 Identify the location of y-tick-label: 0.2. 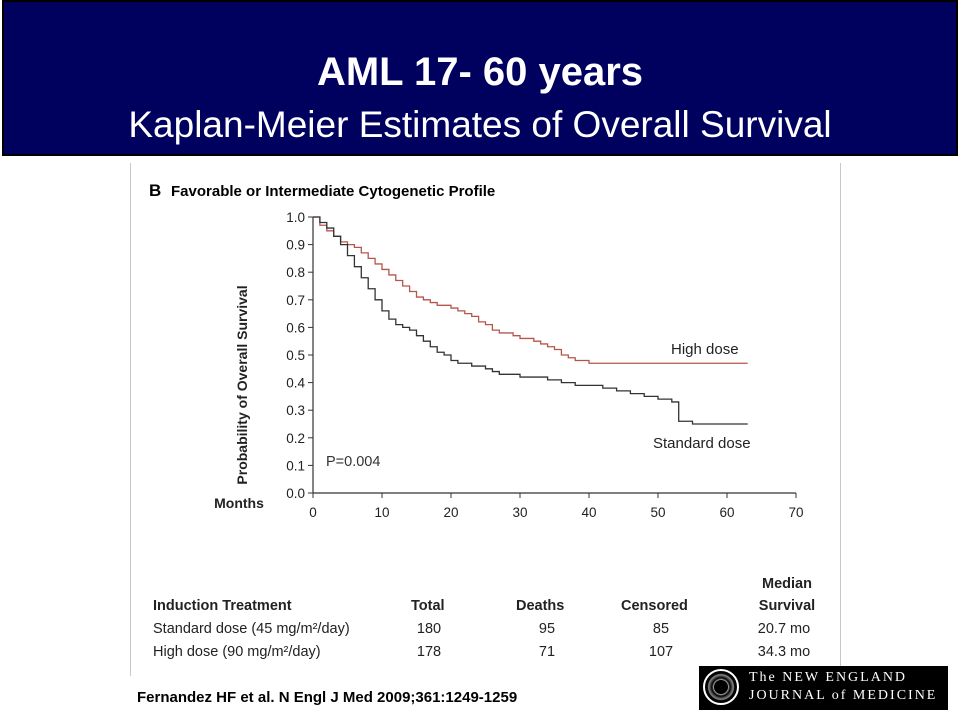
(295, 438).